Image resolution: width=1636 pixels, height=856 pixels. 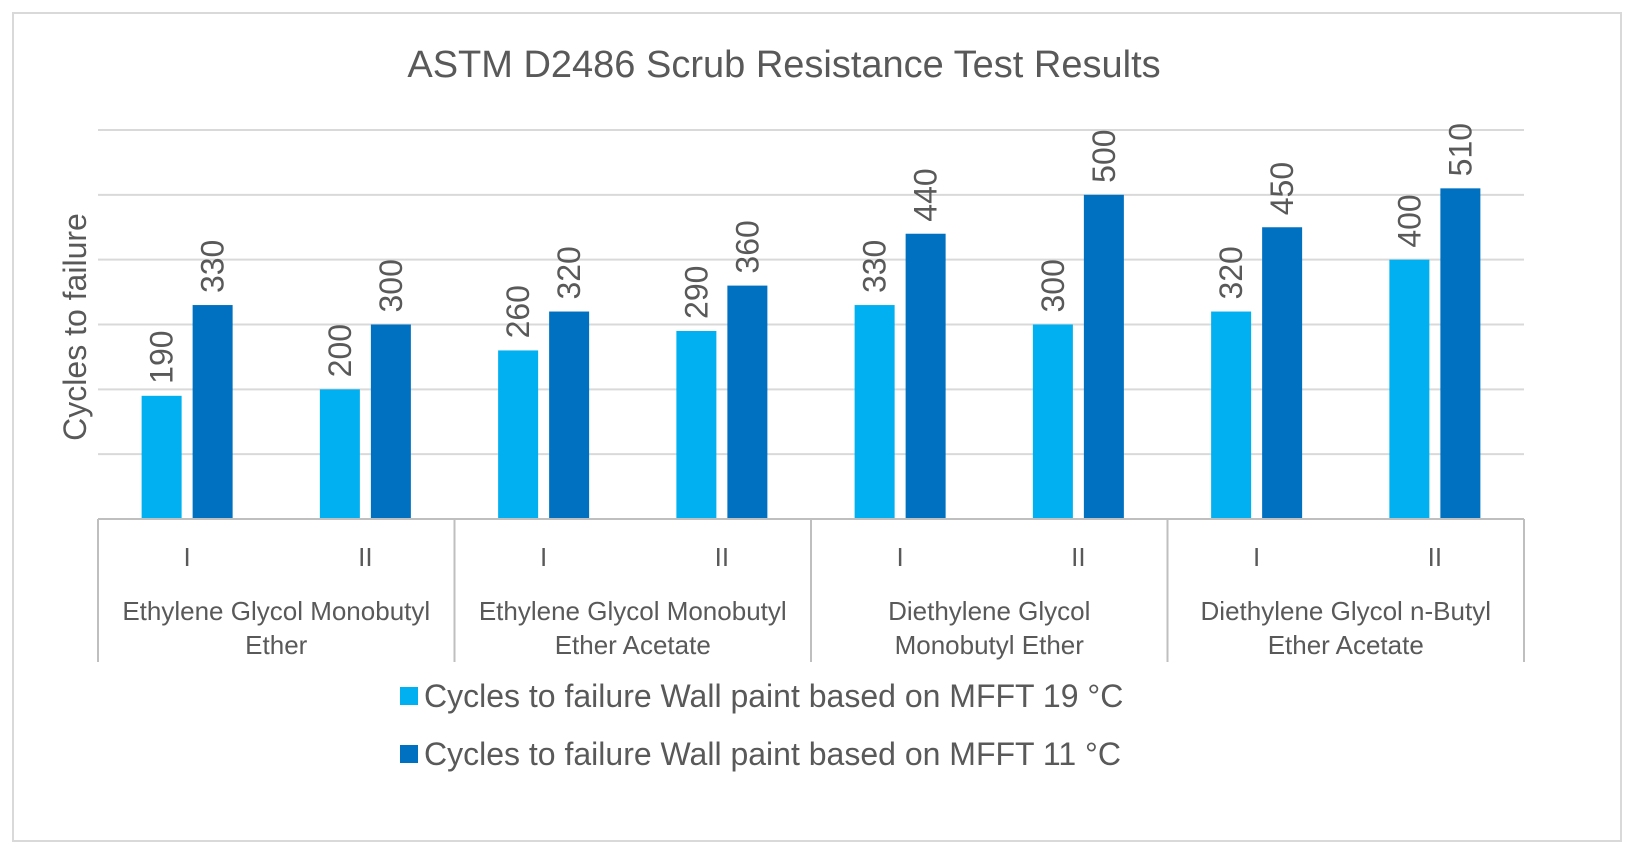 I want to click on y-axis-label: Cycles to failure, so click(x=75, y=327).